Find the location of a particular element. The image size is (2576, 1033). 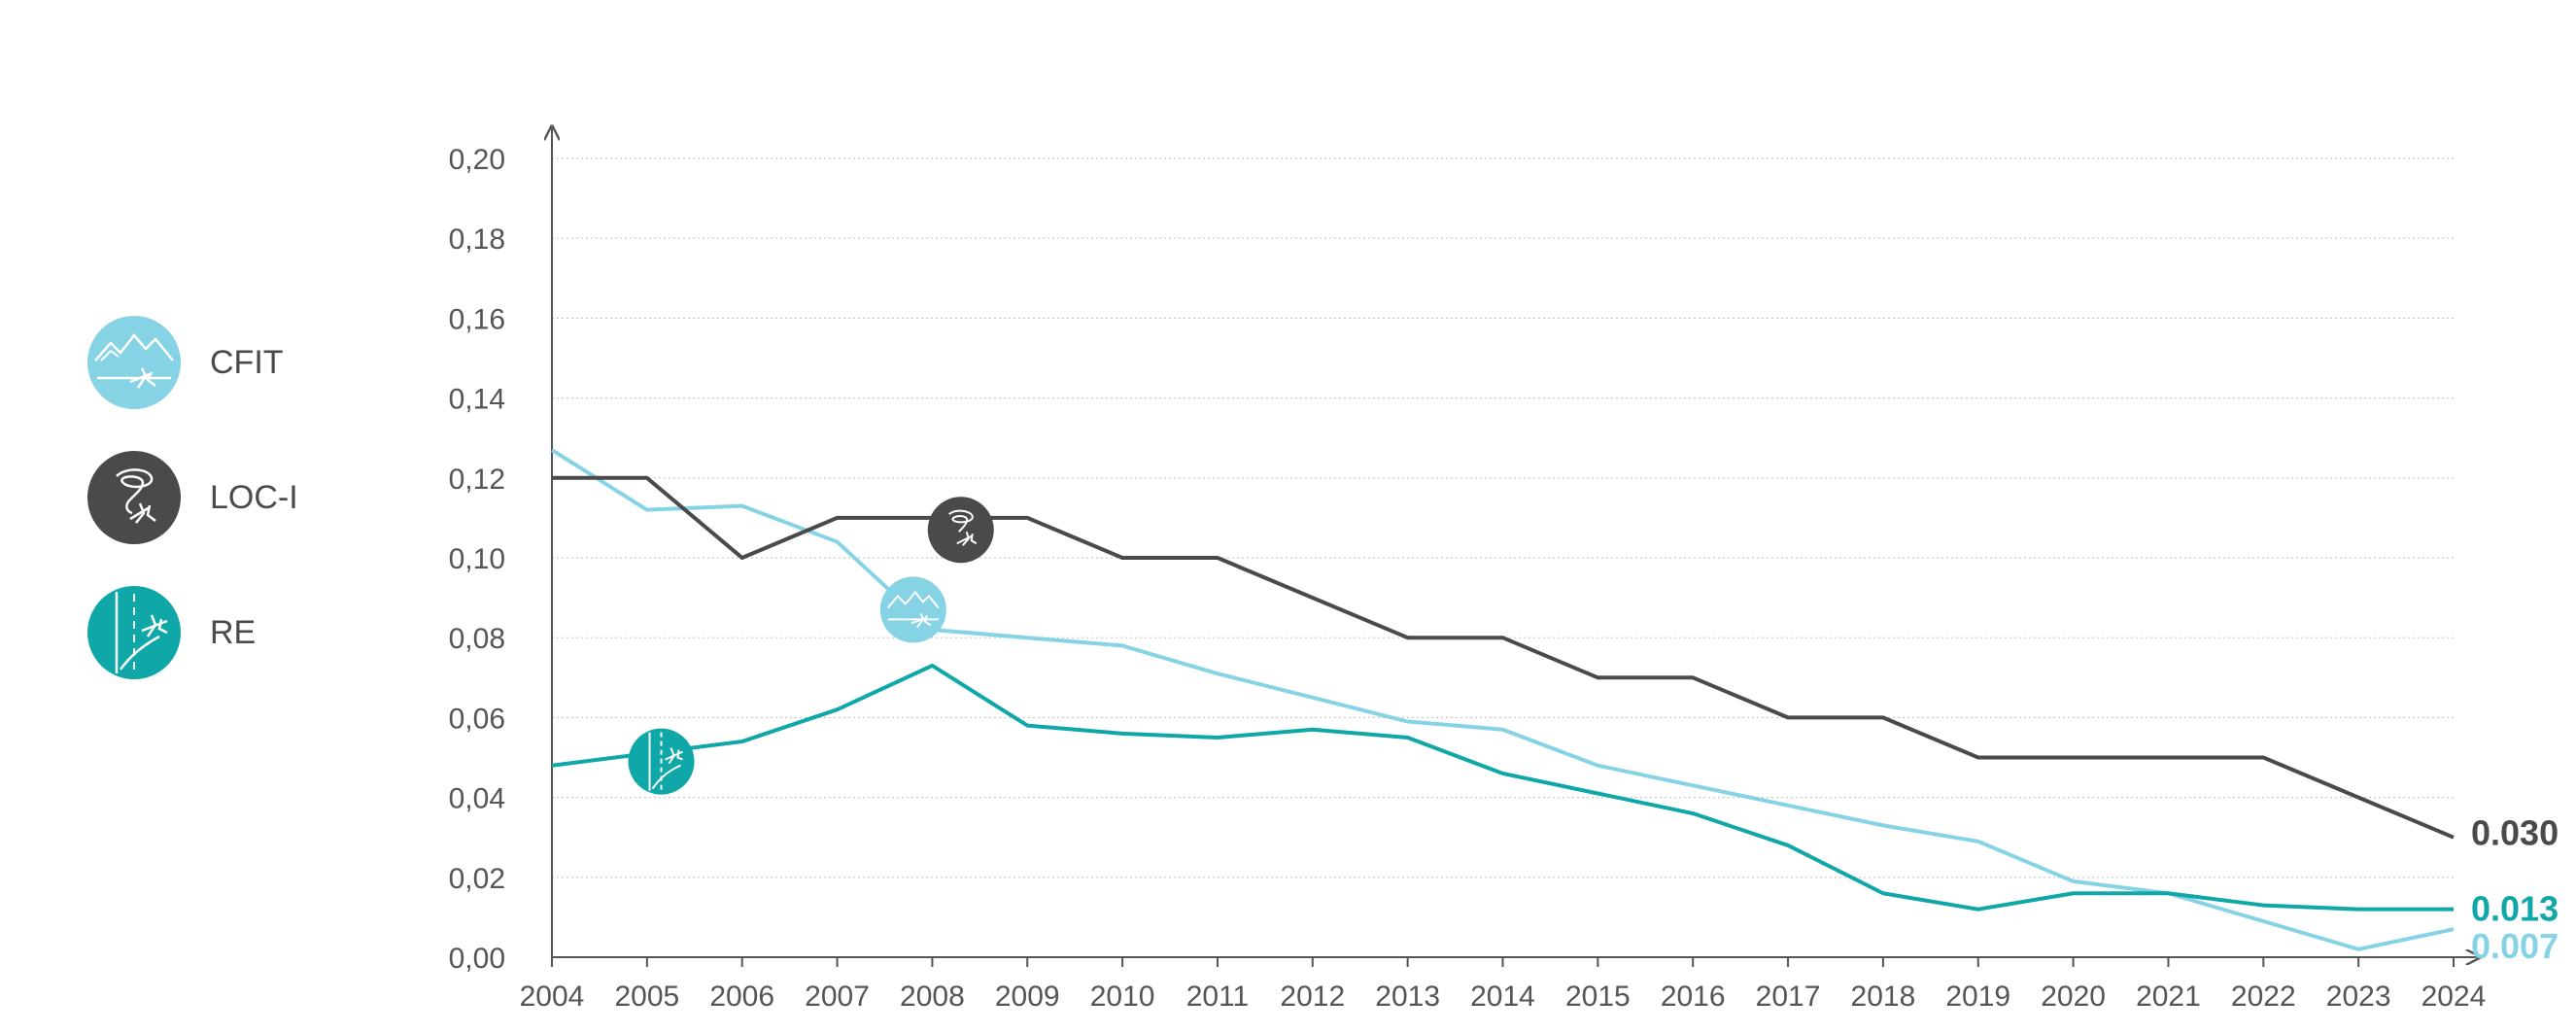

x-tick-label: 2019 is located at coordinates (1977, 997).